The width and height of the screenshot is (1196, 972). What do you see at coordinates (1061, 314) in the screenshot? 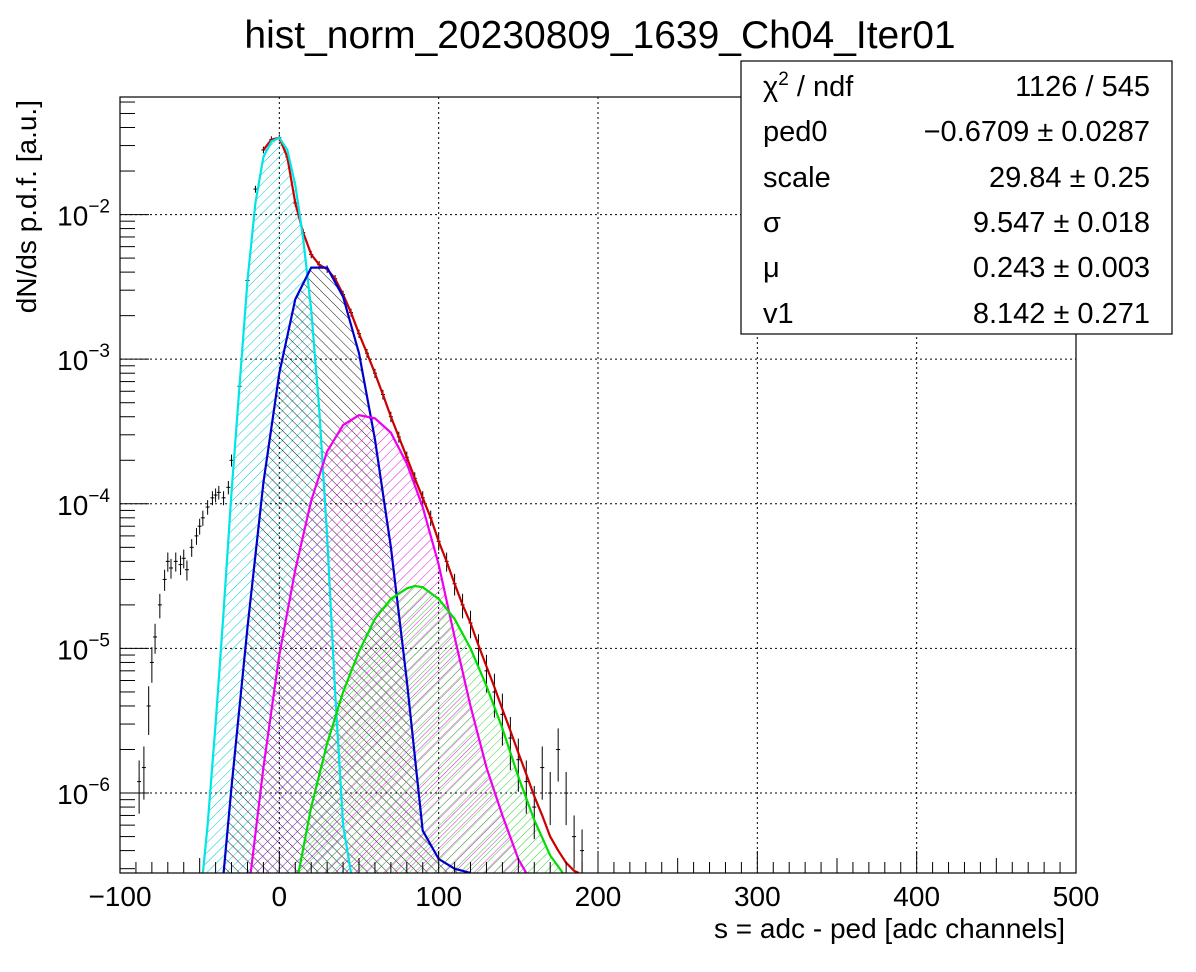
I see `stats-row-value: 8.142 ± 0.271` at bounding box center [1061, 314].